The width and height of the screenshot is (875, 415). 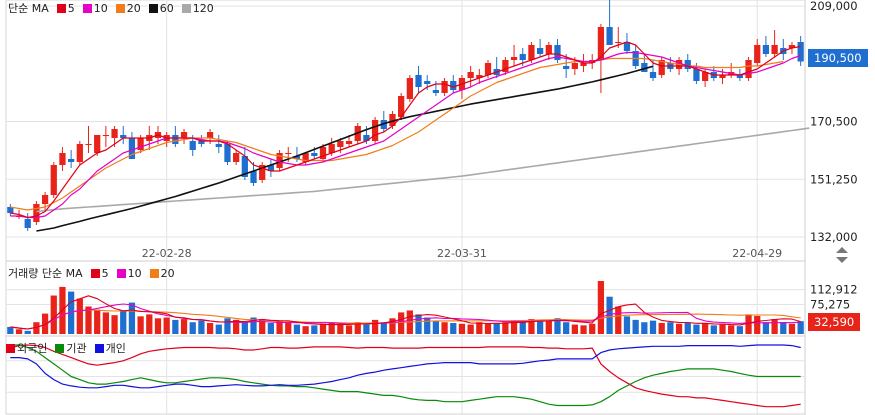 What do you see at coordinates (834, 322) in the screenshot?
I see `current-volume-badge: 32,590` at bounding box center [834, 322].